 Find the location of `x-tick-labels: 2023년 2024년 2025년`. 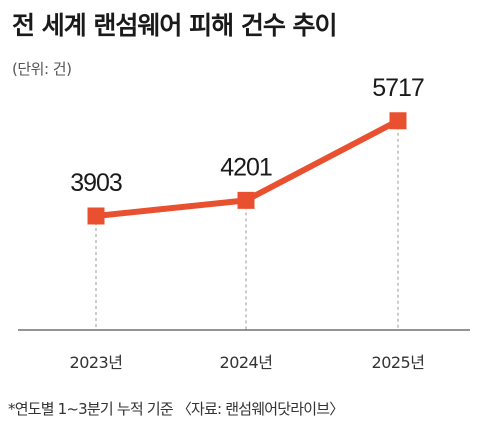

x-tick-labels: 2023년 2024년 2025년 is located at coordinates (247, 362).